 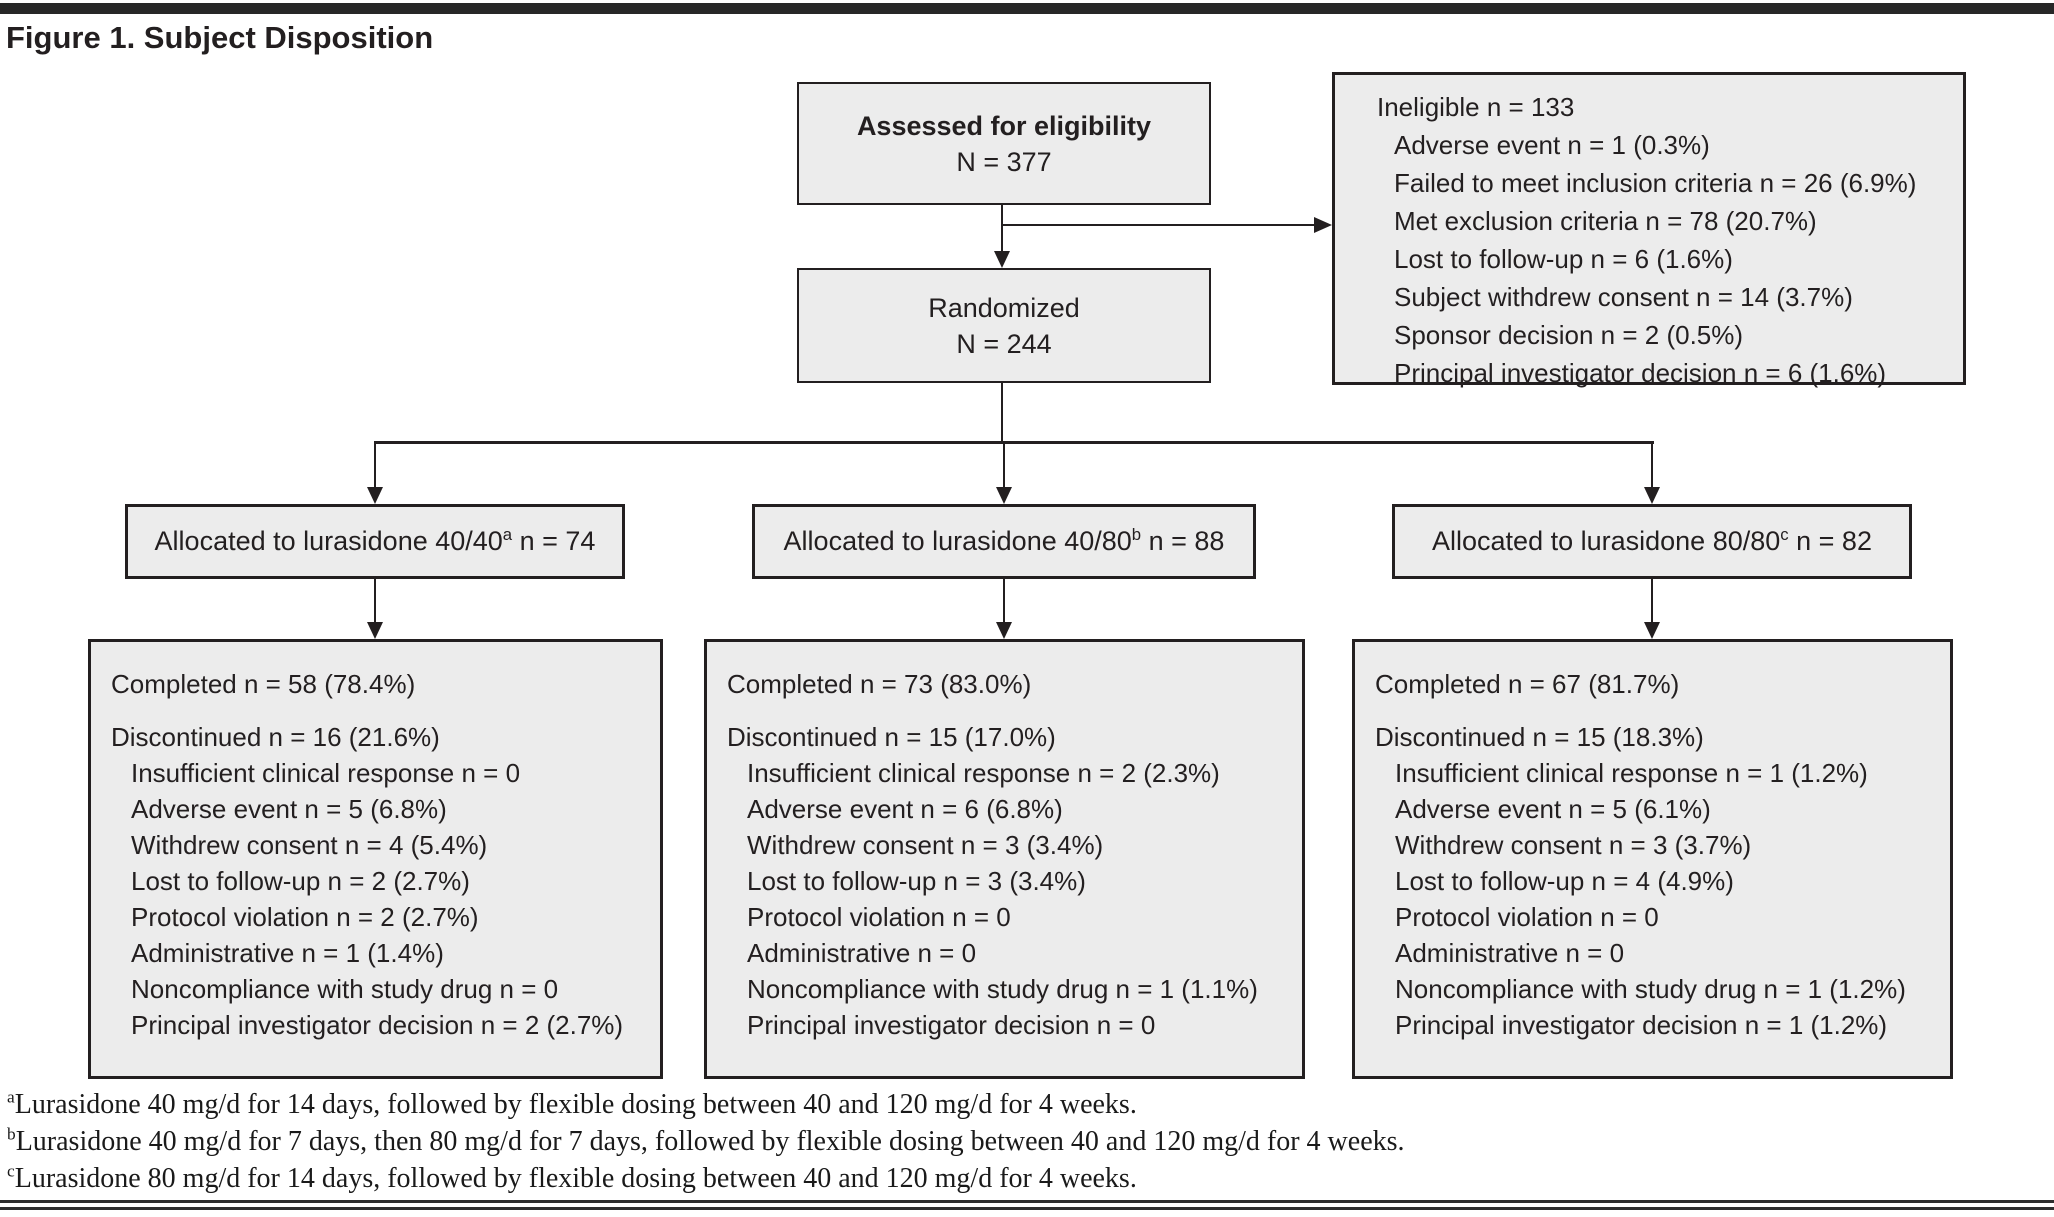 I want to click on reason-line: Adverse event n = 5 (6.1%), so click(x=1553, y=809).